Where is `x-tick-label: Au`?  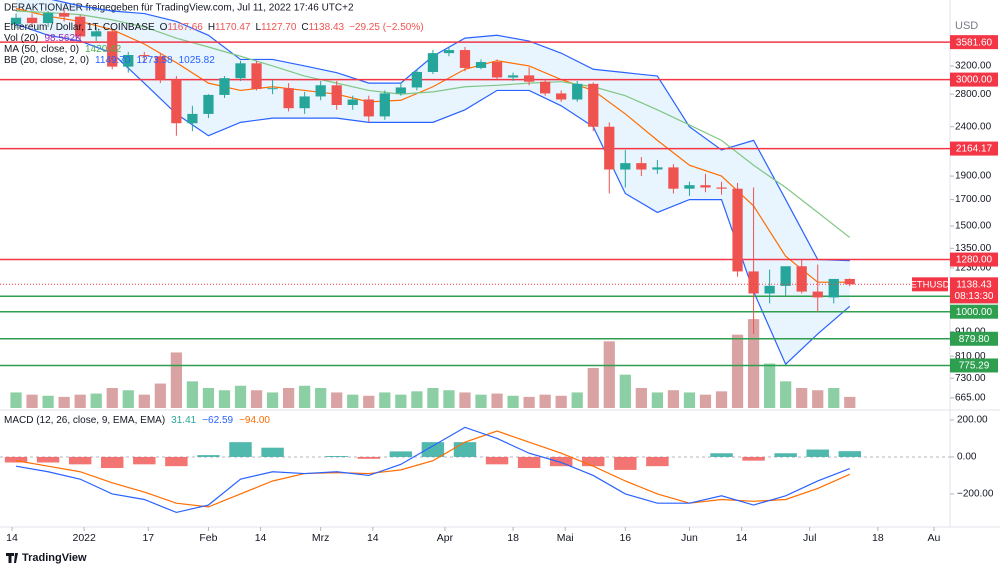
x-tick-label: Au is located at coordinates (934, 538).